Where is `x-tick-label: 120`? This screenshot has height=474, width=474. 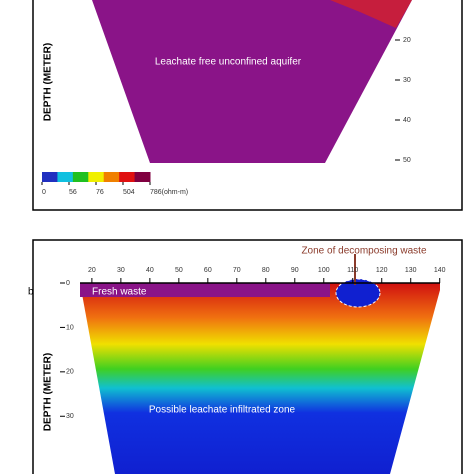 x-tick-label: 120 is located at coordinates (382, 270).